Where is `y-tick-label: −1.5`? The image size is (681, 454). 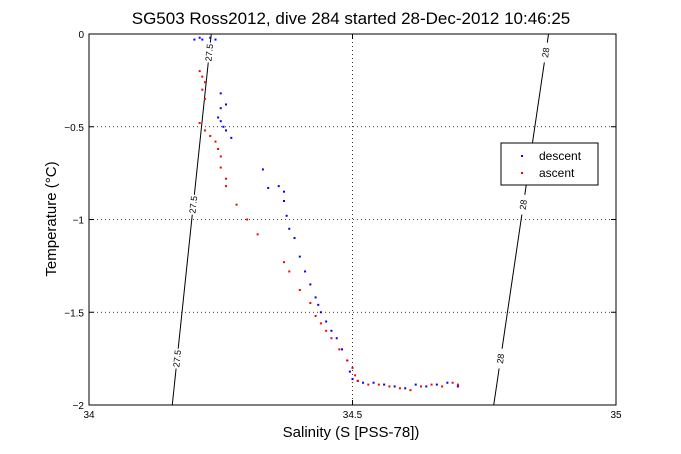
y-tick-label: −1.5 is located at coordinates (74, 313).